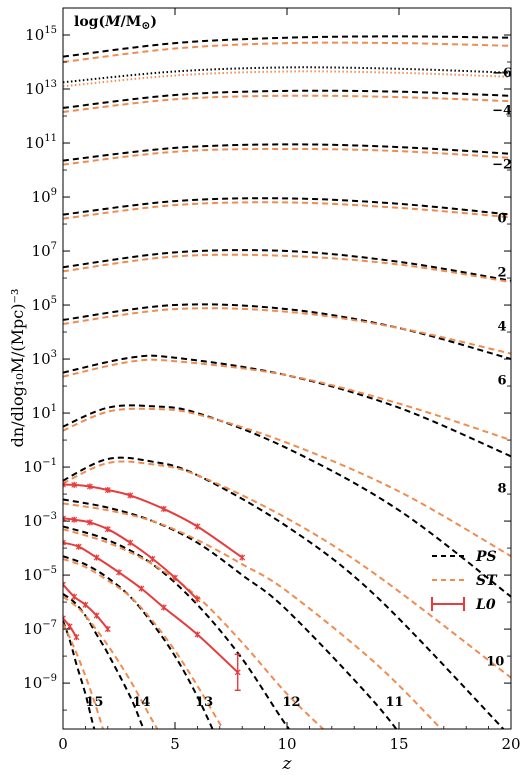 This screenshot has width=520, height=775. What do you see at coordinates (495, 661) in the screenshot?
I see `mass-label: 10` at bounding box center [495, 661].